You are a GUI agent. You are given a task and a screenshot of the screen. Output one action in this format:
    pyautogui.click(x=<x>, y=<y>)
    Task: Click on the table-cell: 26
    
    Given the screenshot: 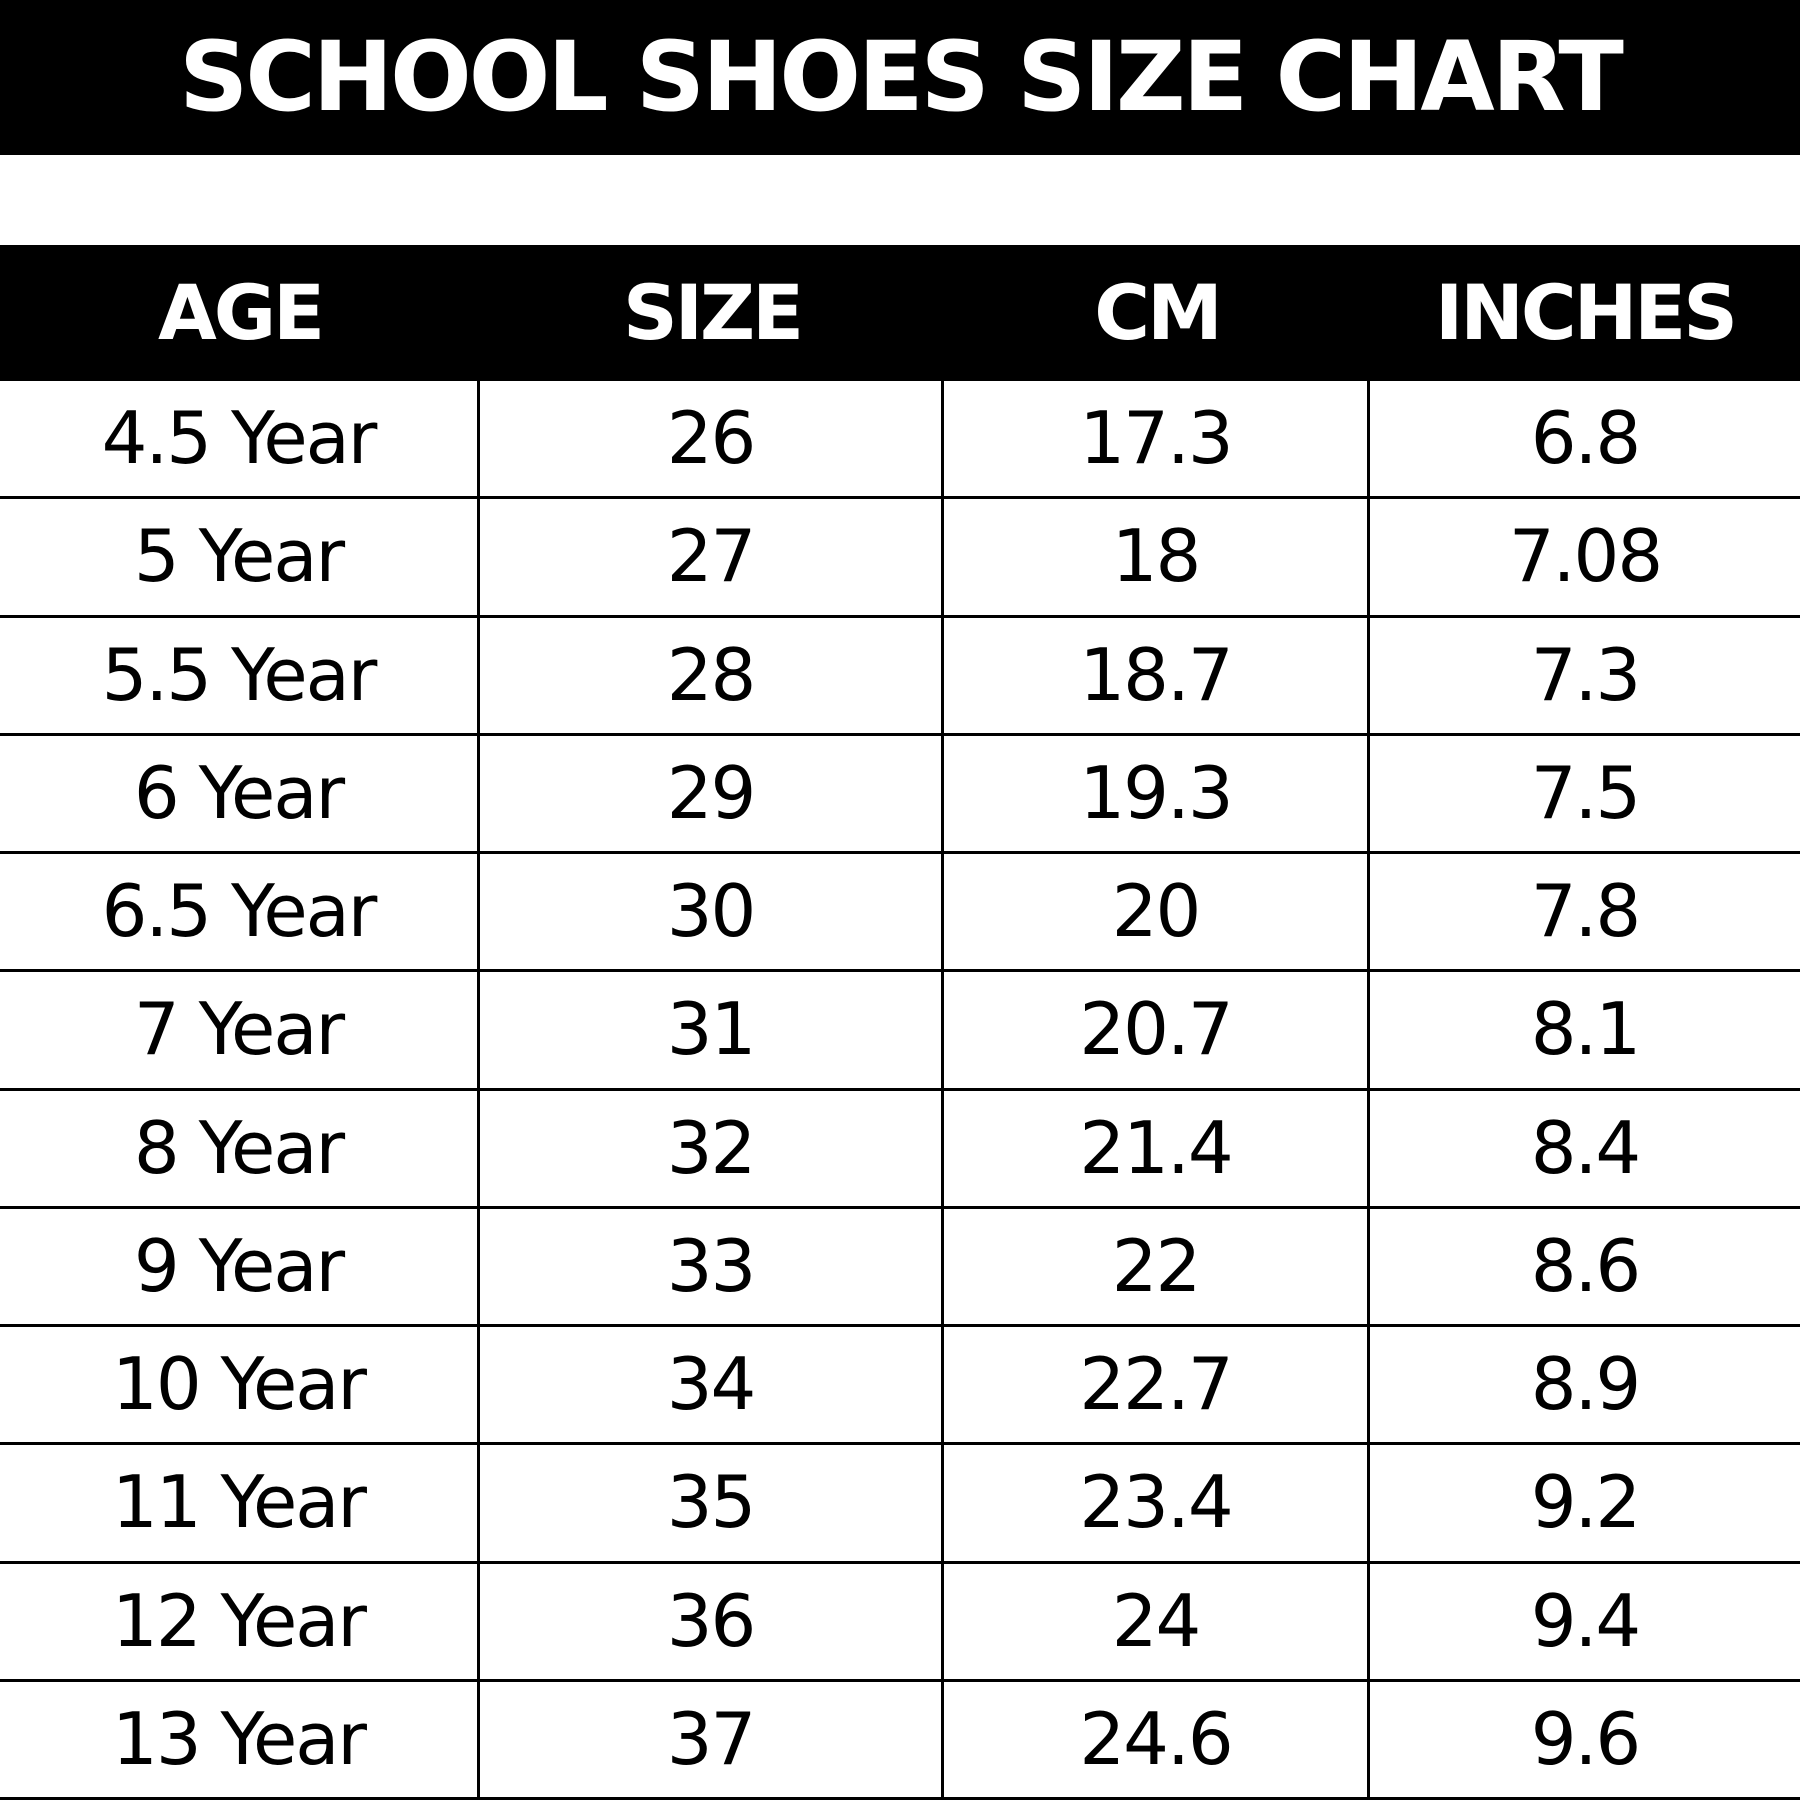 What is the action you would take?
    pyautogui.click(x=712, y=440)
    